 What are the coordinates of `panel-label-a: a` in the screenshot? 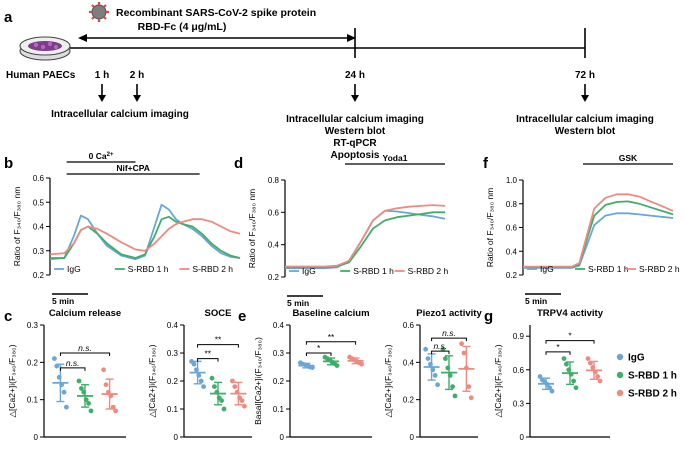 It's located at (8, 17).